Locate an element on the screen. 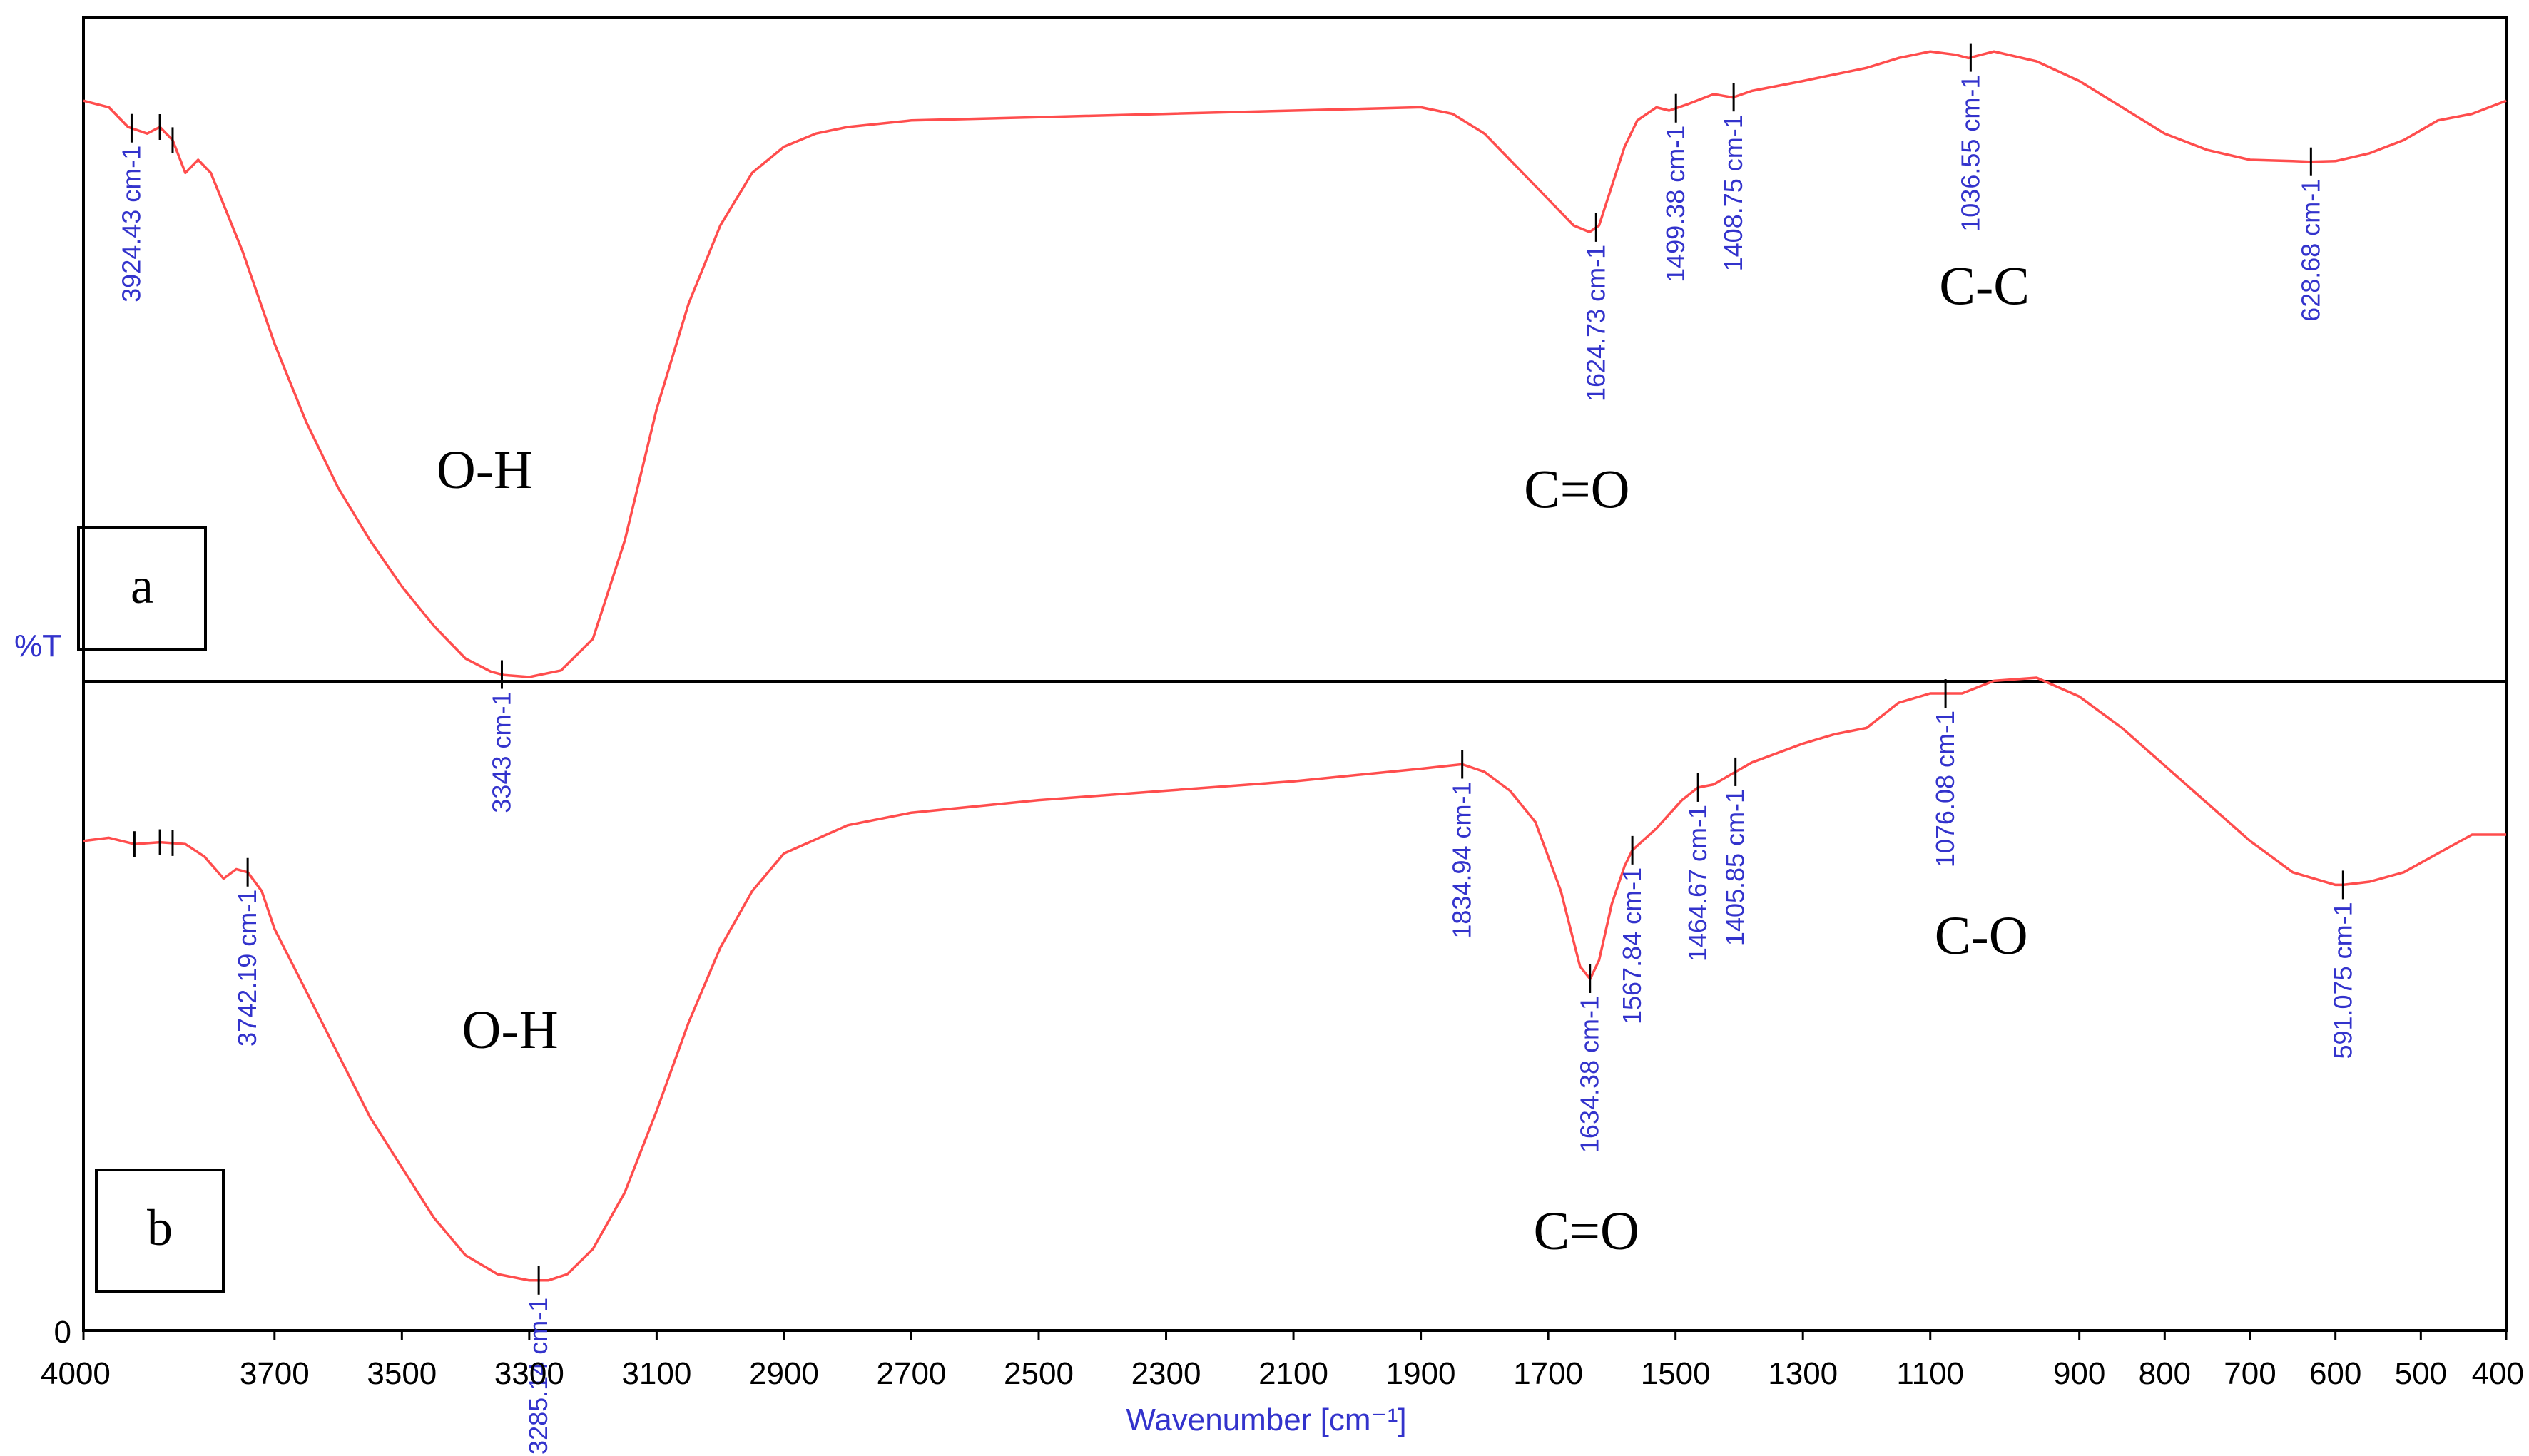  x-tick-label: 2100 is located at coordinates (1293, 1373).